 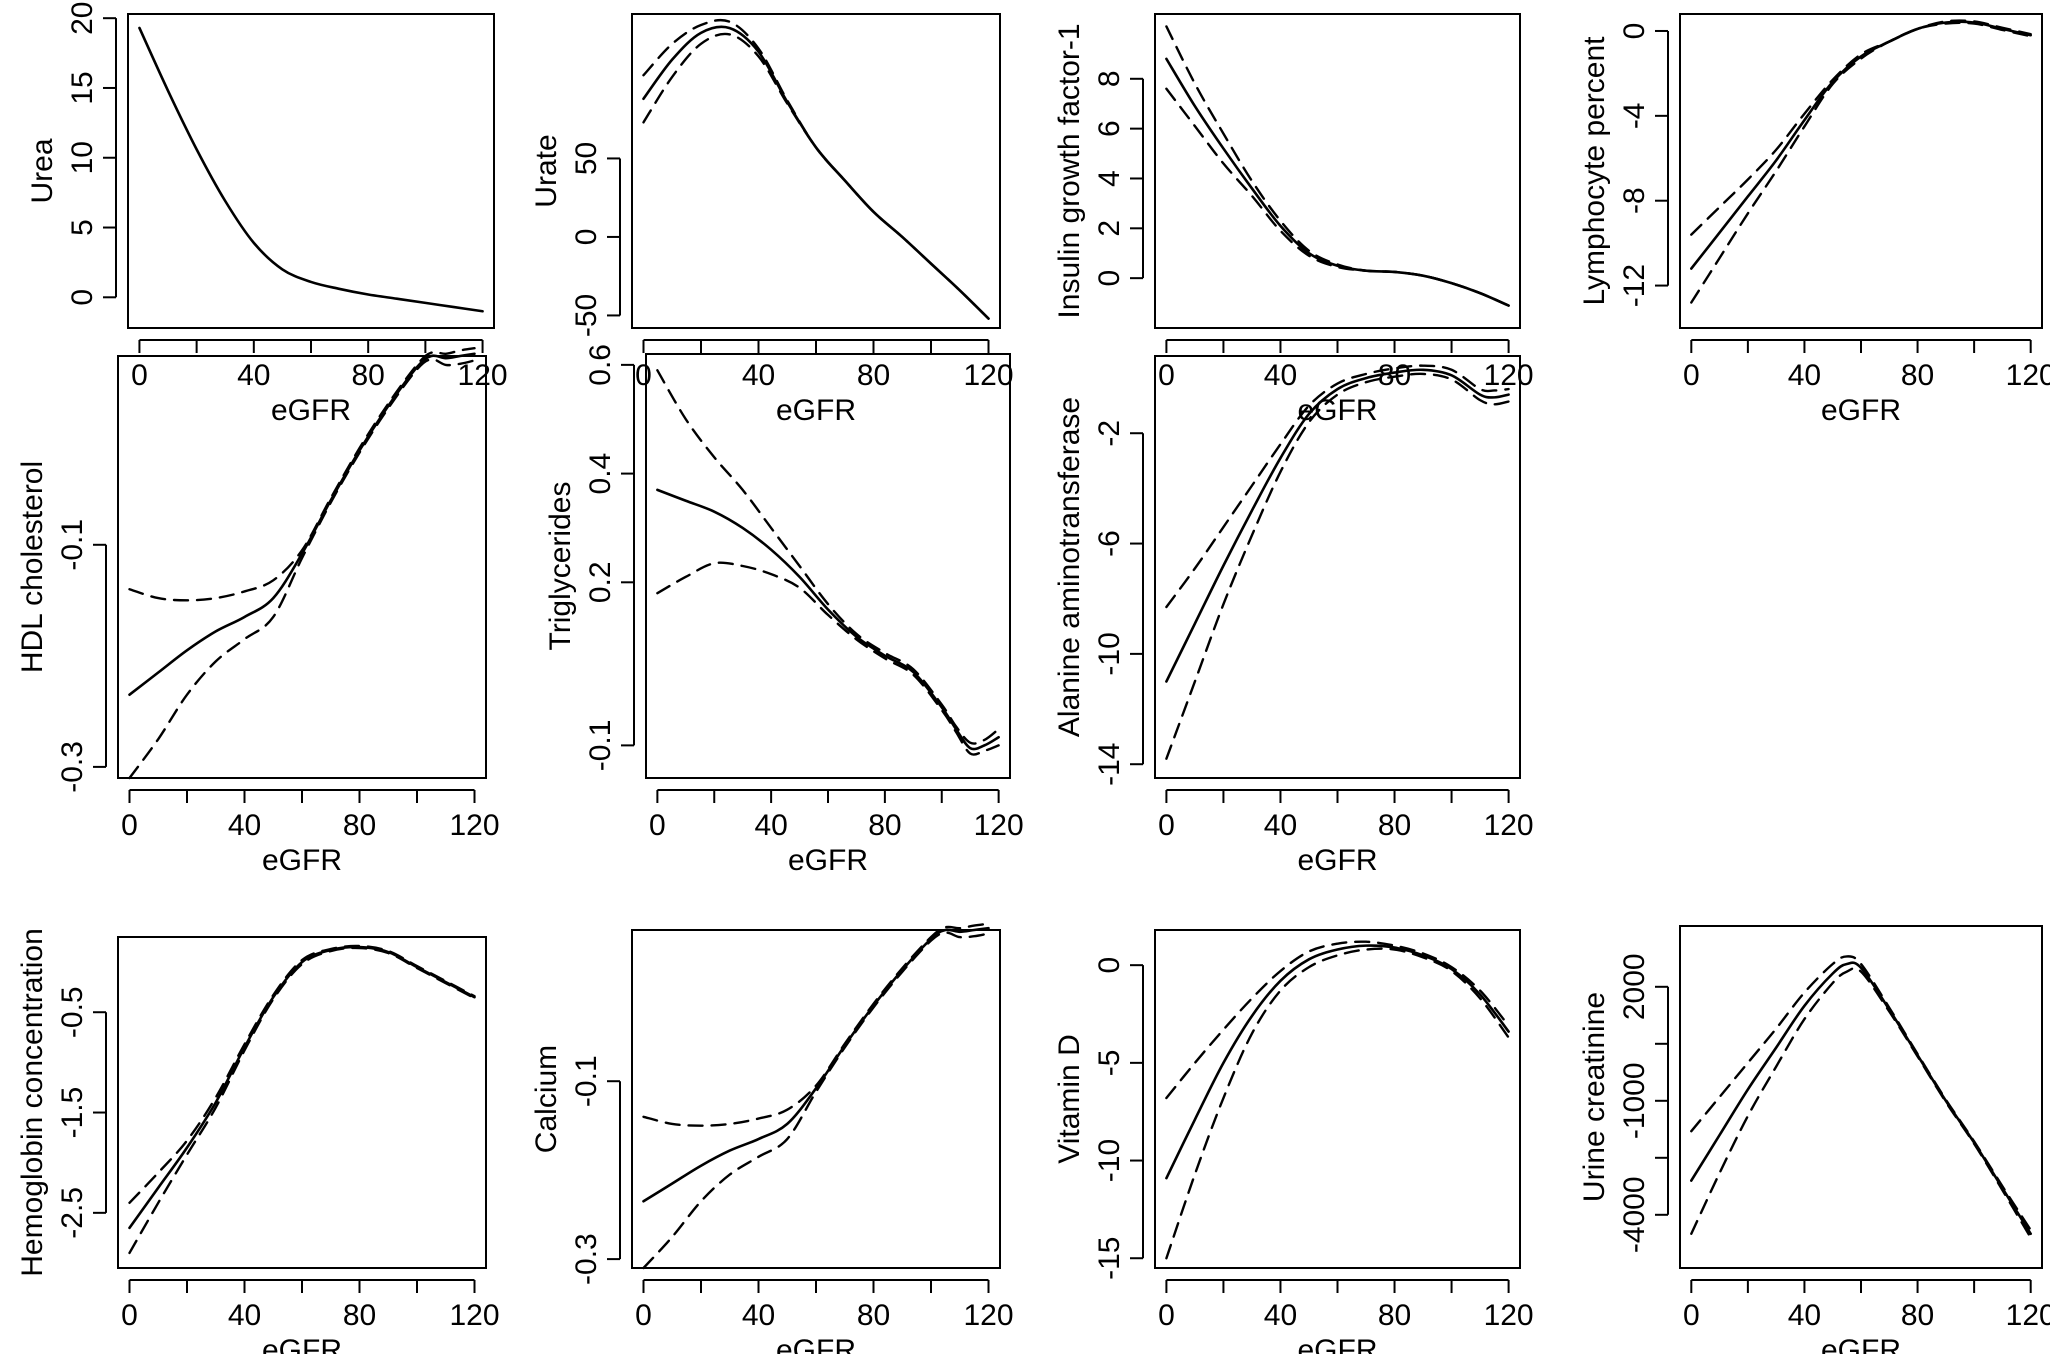 What do you see at coordinates (82, 17) in the screenshot?
I see `y-tick-label: 20` at bounding box center [82, 17].